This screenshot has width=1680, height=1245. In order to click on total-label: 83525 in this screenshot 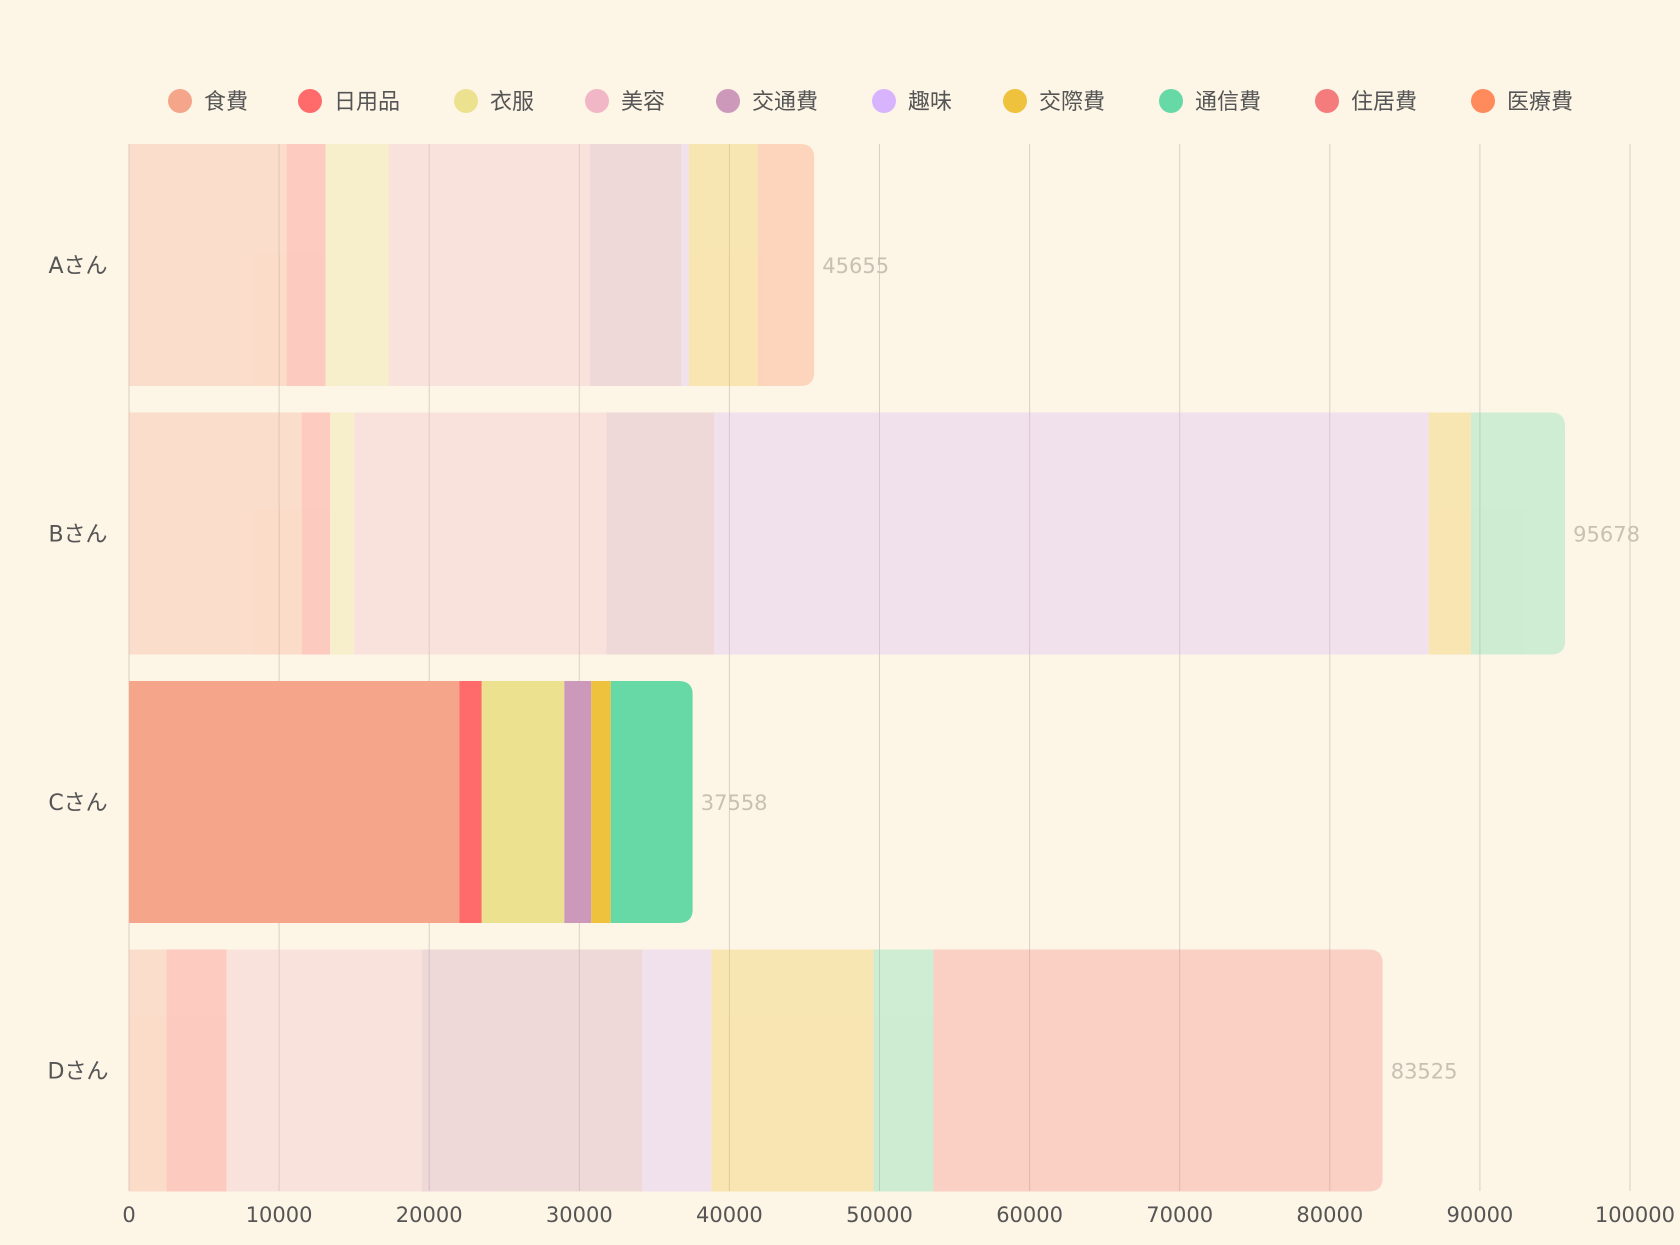, I will do `click(1424, 1072)`.